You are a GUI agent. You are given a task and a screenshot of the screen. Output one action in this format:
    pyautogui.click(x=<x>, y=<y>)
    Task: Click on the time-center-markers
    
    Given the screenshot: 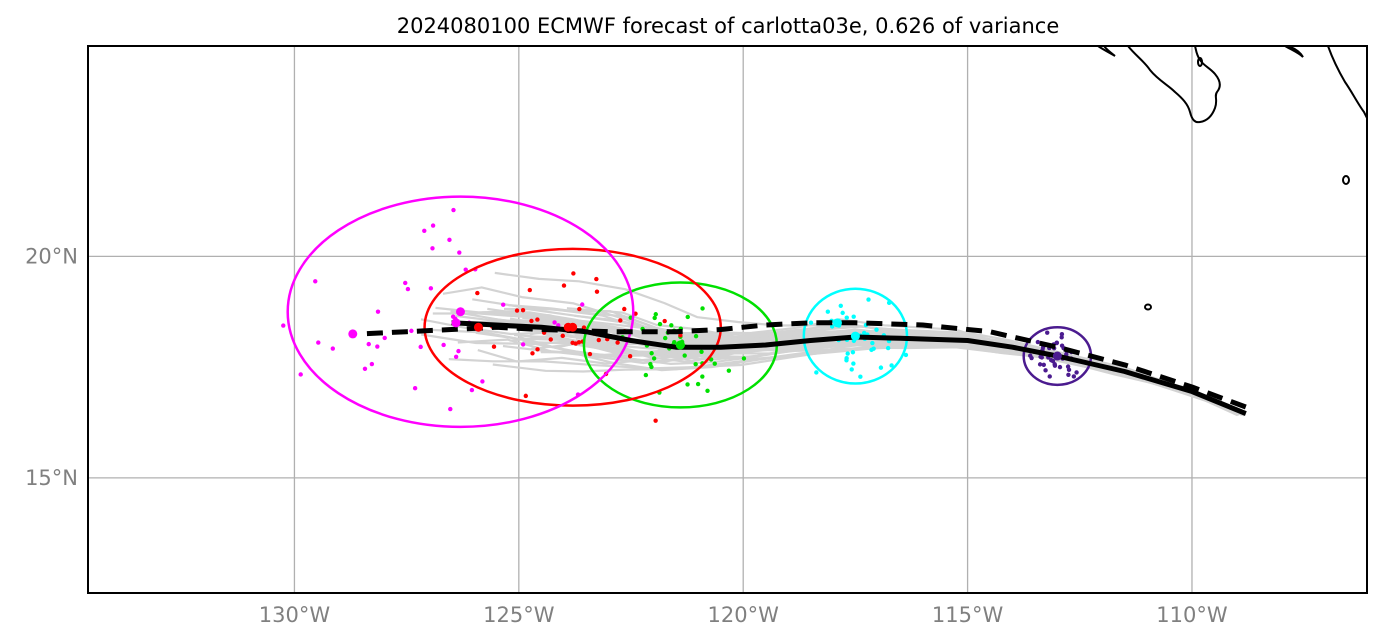 What is the action you would take?
    pyautogui.click(x=705, y=334)
    